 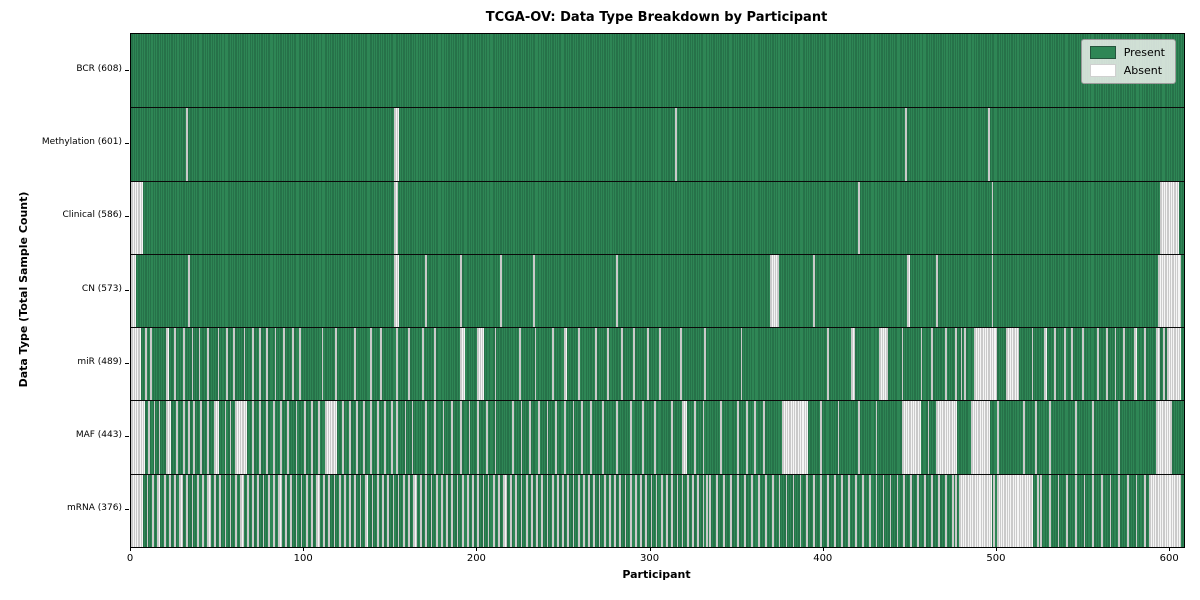 What do you see at coordinates (101, 288) in the screenshot?
I see `y-tick-label-CN: CN (573)` at bounding box center [101, 288].